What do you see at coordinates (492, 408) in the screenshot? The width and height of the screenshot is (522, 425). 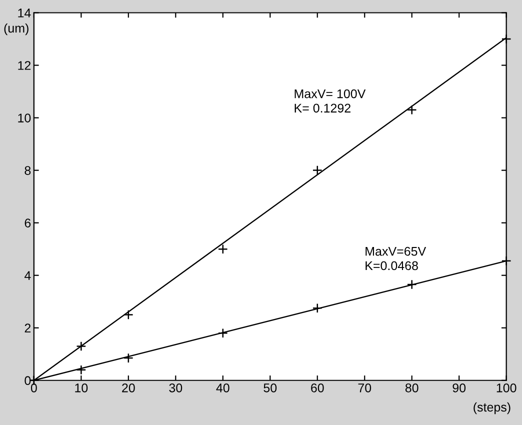 I see `x-axis-title: (steps)` at bounding box center [492, 408].